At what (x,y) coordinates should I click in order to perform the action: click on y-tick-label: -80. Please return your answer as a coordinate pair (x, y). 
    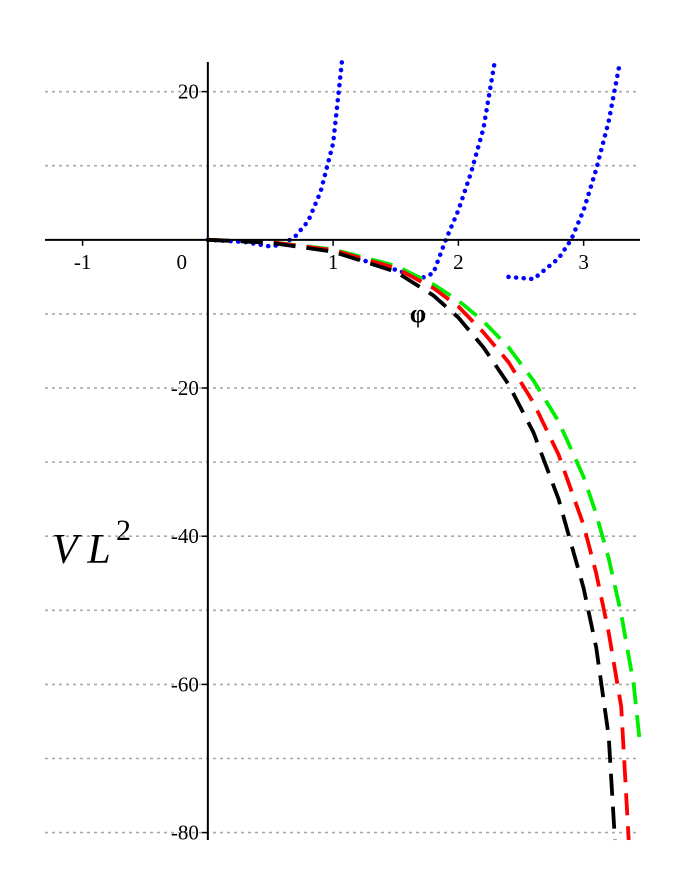
    Looking at the image, I should click on (185, 833).